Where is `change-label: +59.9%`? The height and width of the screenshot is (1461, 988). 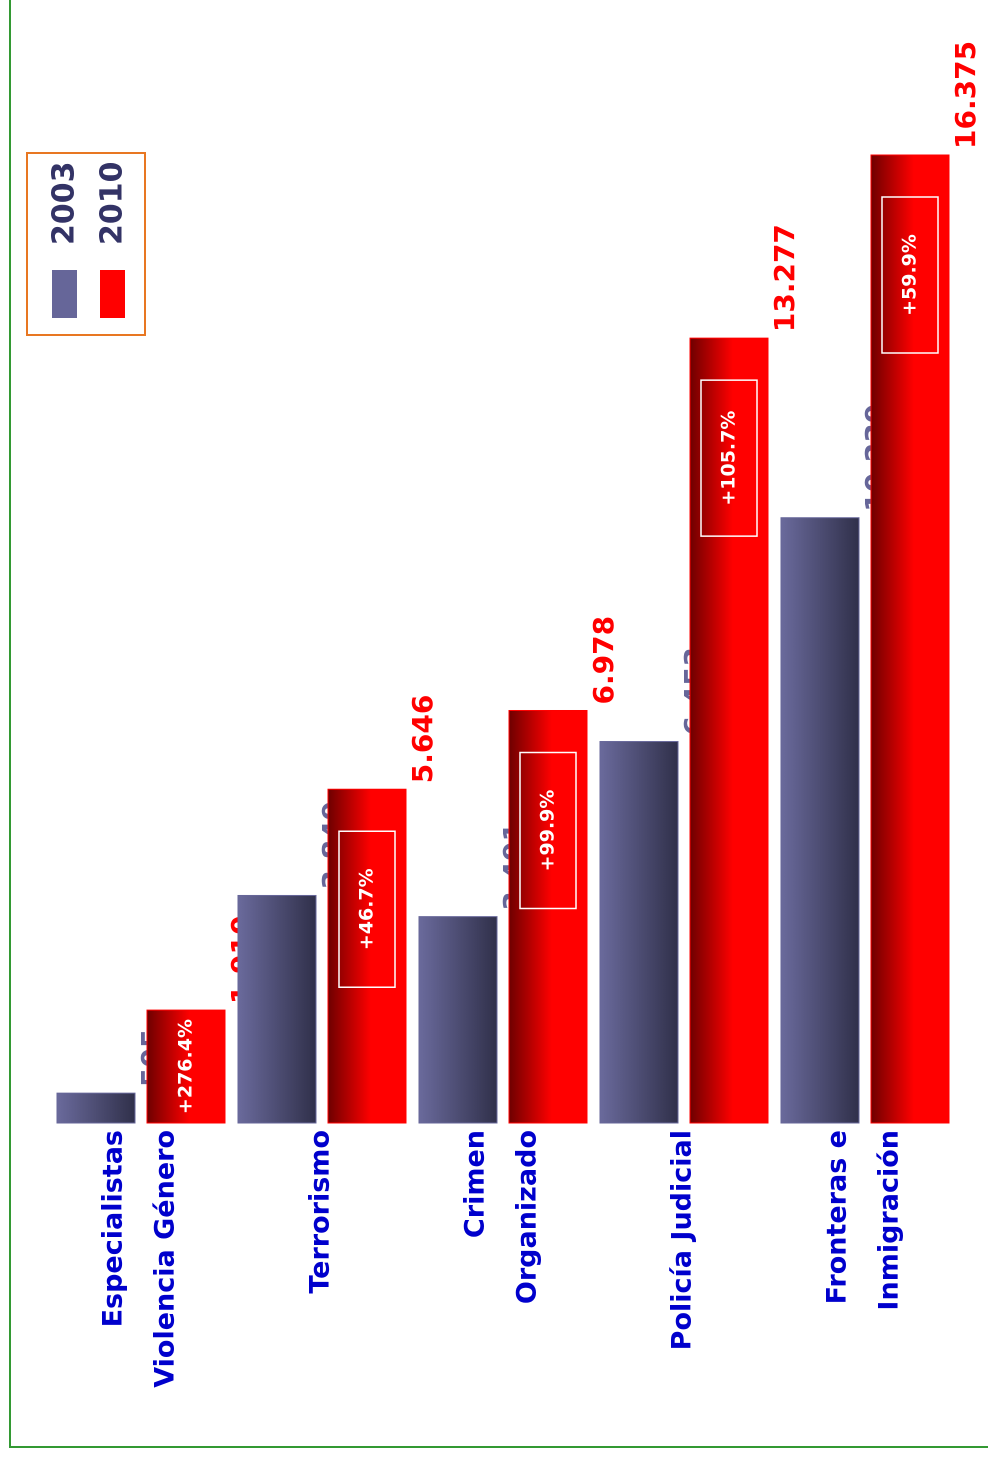 change-label: +59.9% is located at coordinates (910, 275).